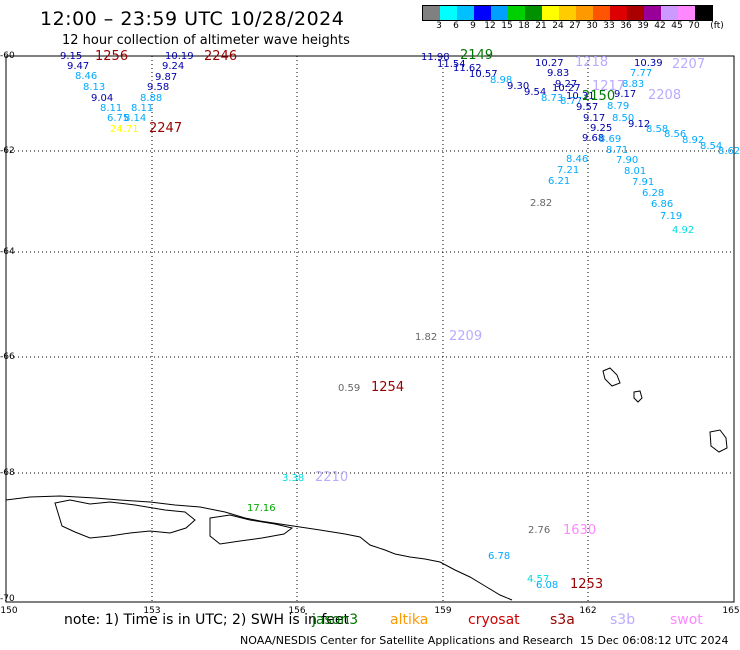  Describe the element at coordinates (610, 139) in the screenshot. I see `wave-height-label: 8.69` at that location.